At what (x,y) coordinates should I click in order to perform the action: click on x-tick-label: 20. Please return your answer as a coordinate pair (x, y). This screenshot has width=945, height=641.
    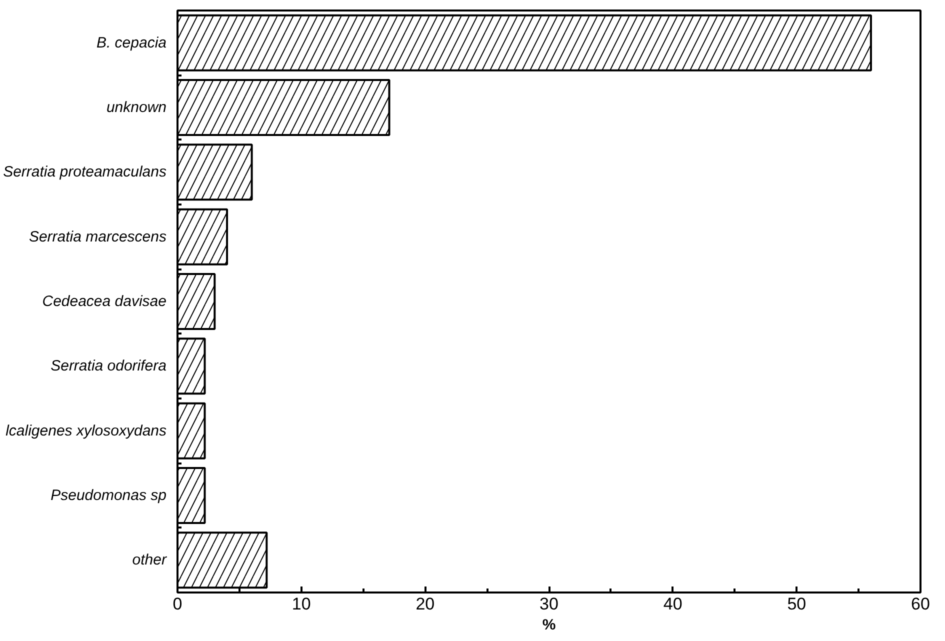
    Looking at the image, I should click on (425, 604).